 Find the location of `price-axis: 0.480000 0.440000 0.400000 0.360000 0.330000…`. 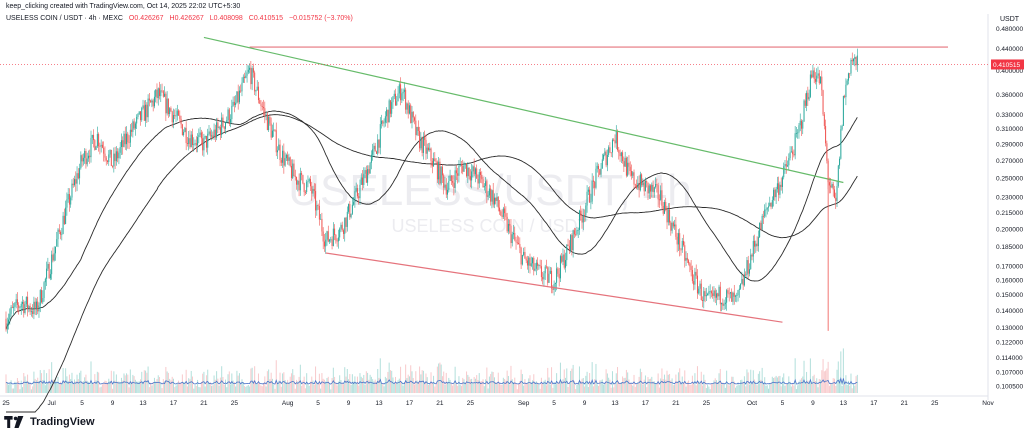

price-axis: 0.480000 0.440000 0.400000 0.360000 0.330000… is located at coordinates (1005, 207).